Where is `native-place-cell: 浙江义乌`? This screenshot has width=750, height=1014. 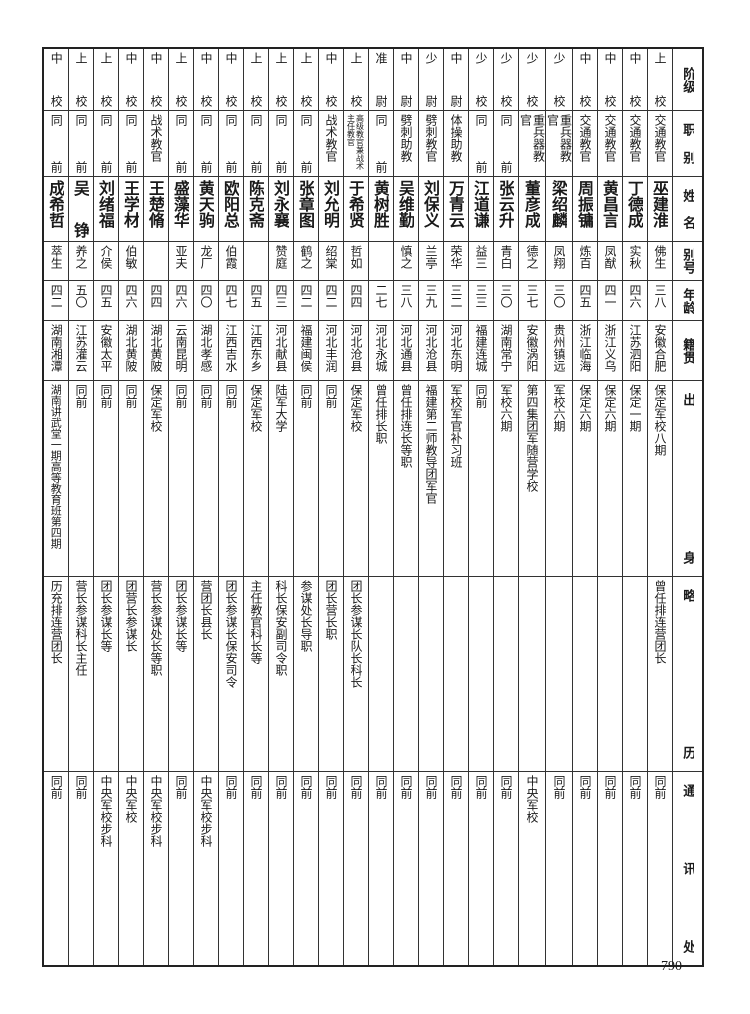
native-place-cell: 浙江义乌 is located at coordinates (609, 350).